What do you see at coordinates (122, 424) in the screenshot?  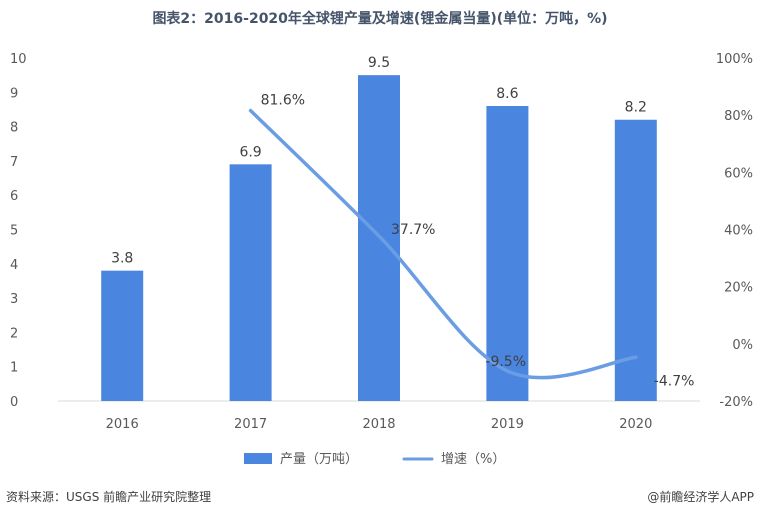 I see `x-tick-label: 2016` at bounding box center [122, 424].